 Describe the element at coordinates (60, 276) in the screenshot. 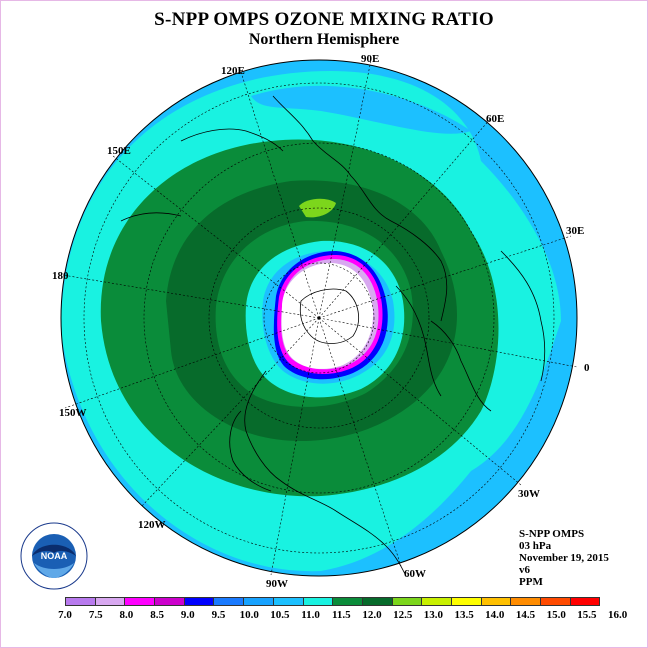

I see `lon-label-180: 180` at that location.